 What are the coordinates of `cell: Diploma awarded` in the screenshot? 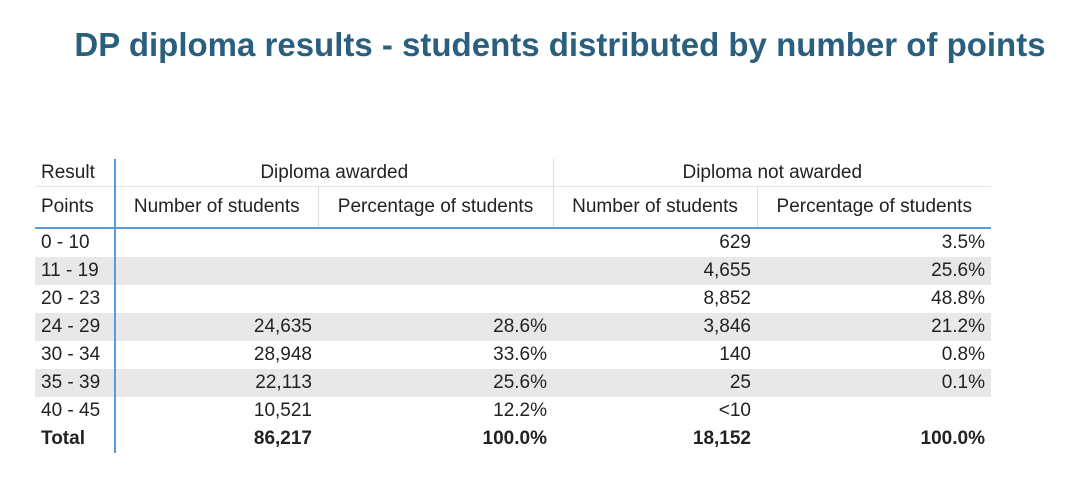 It's located at (333, 173).